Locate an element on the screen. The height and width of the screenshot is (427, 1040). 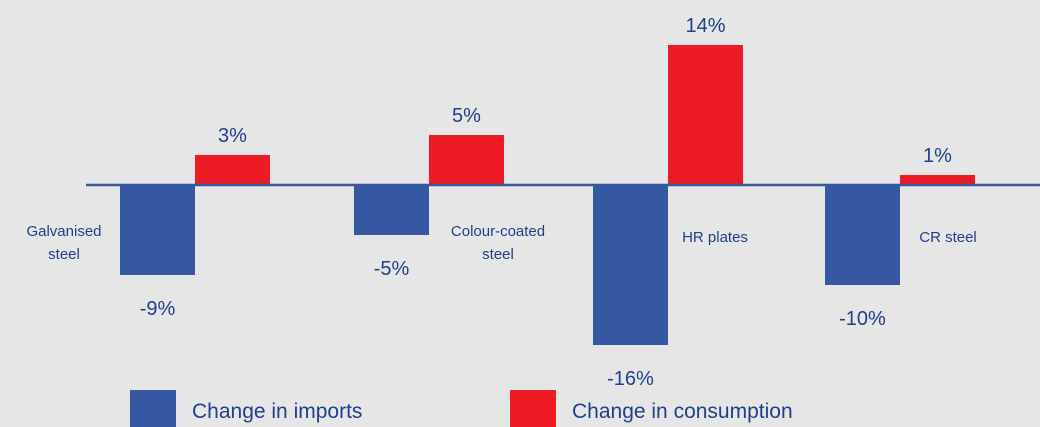
category-label: CR steel is located at coordinates (948, 237).